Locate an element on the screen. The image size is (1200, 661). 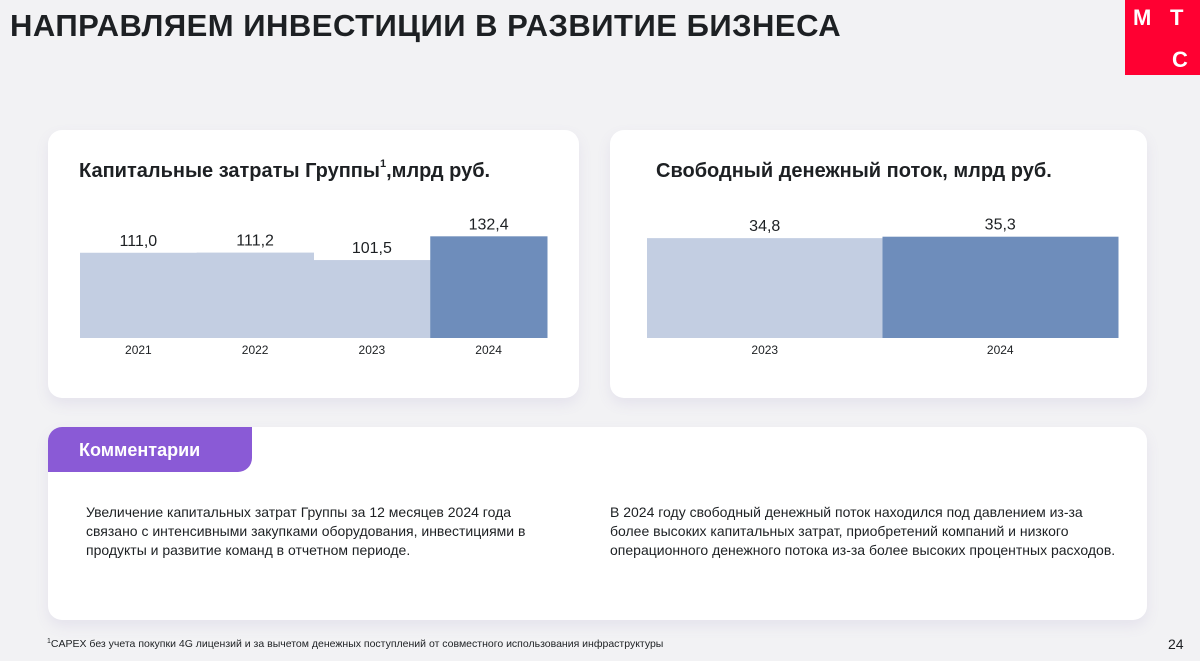
fcf-category-label-2024: 2024 is located at coordinates (1000, 350).